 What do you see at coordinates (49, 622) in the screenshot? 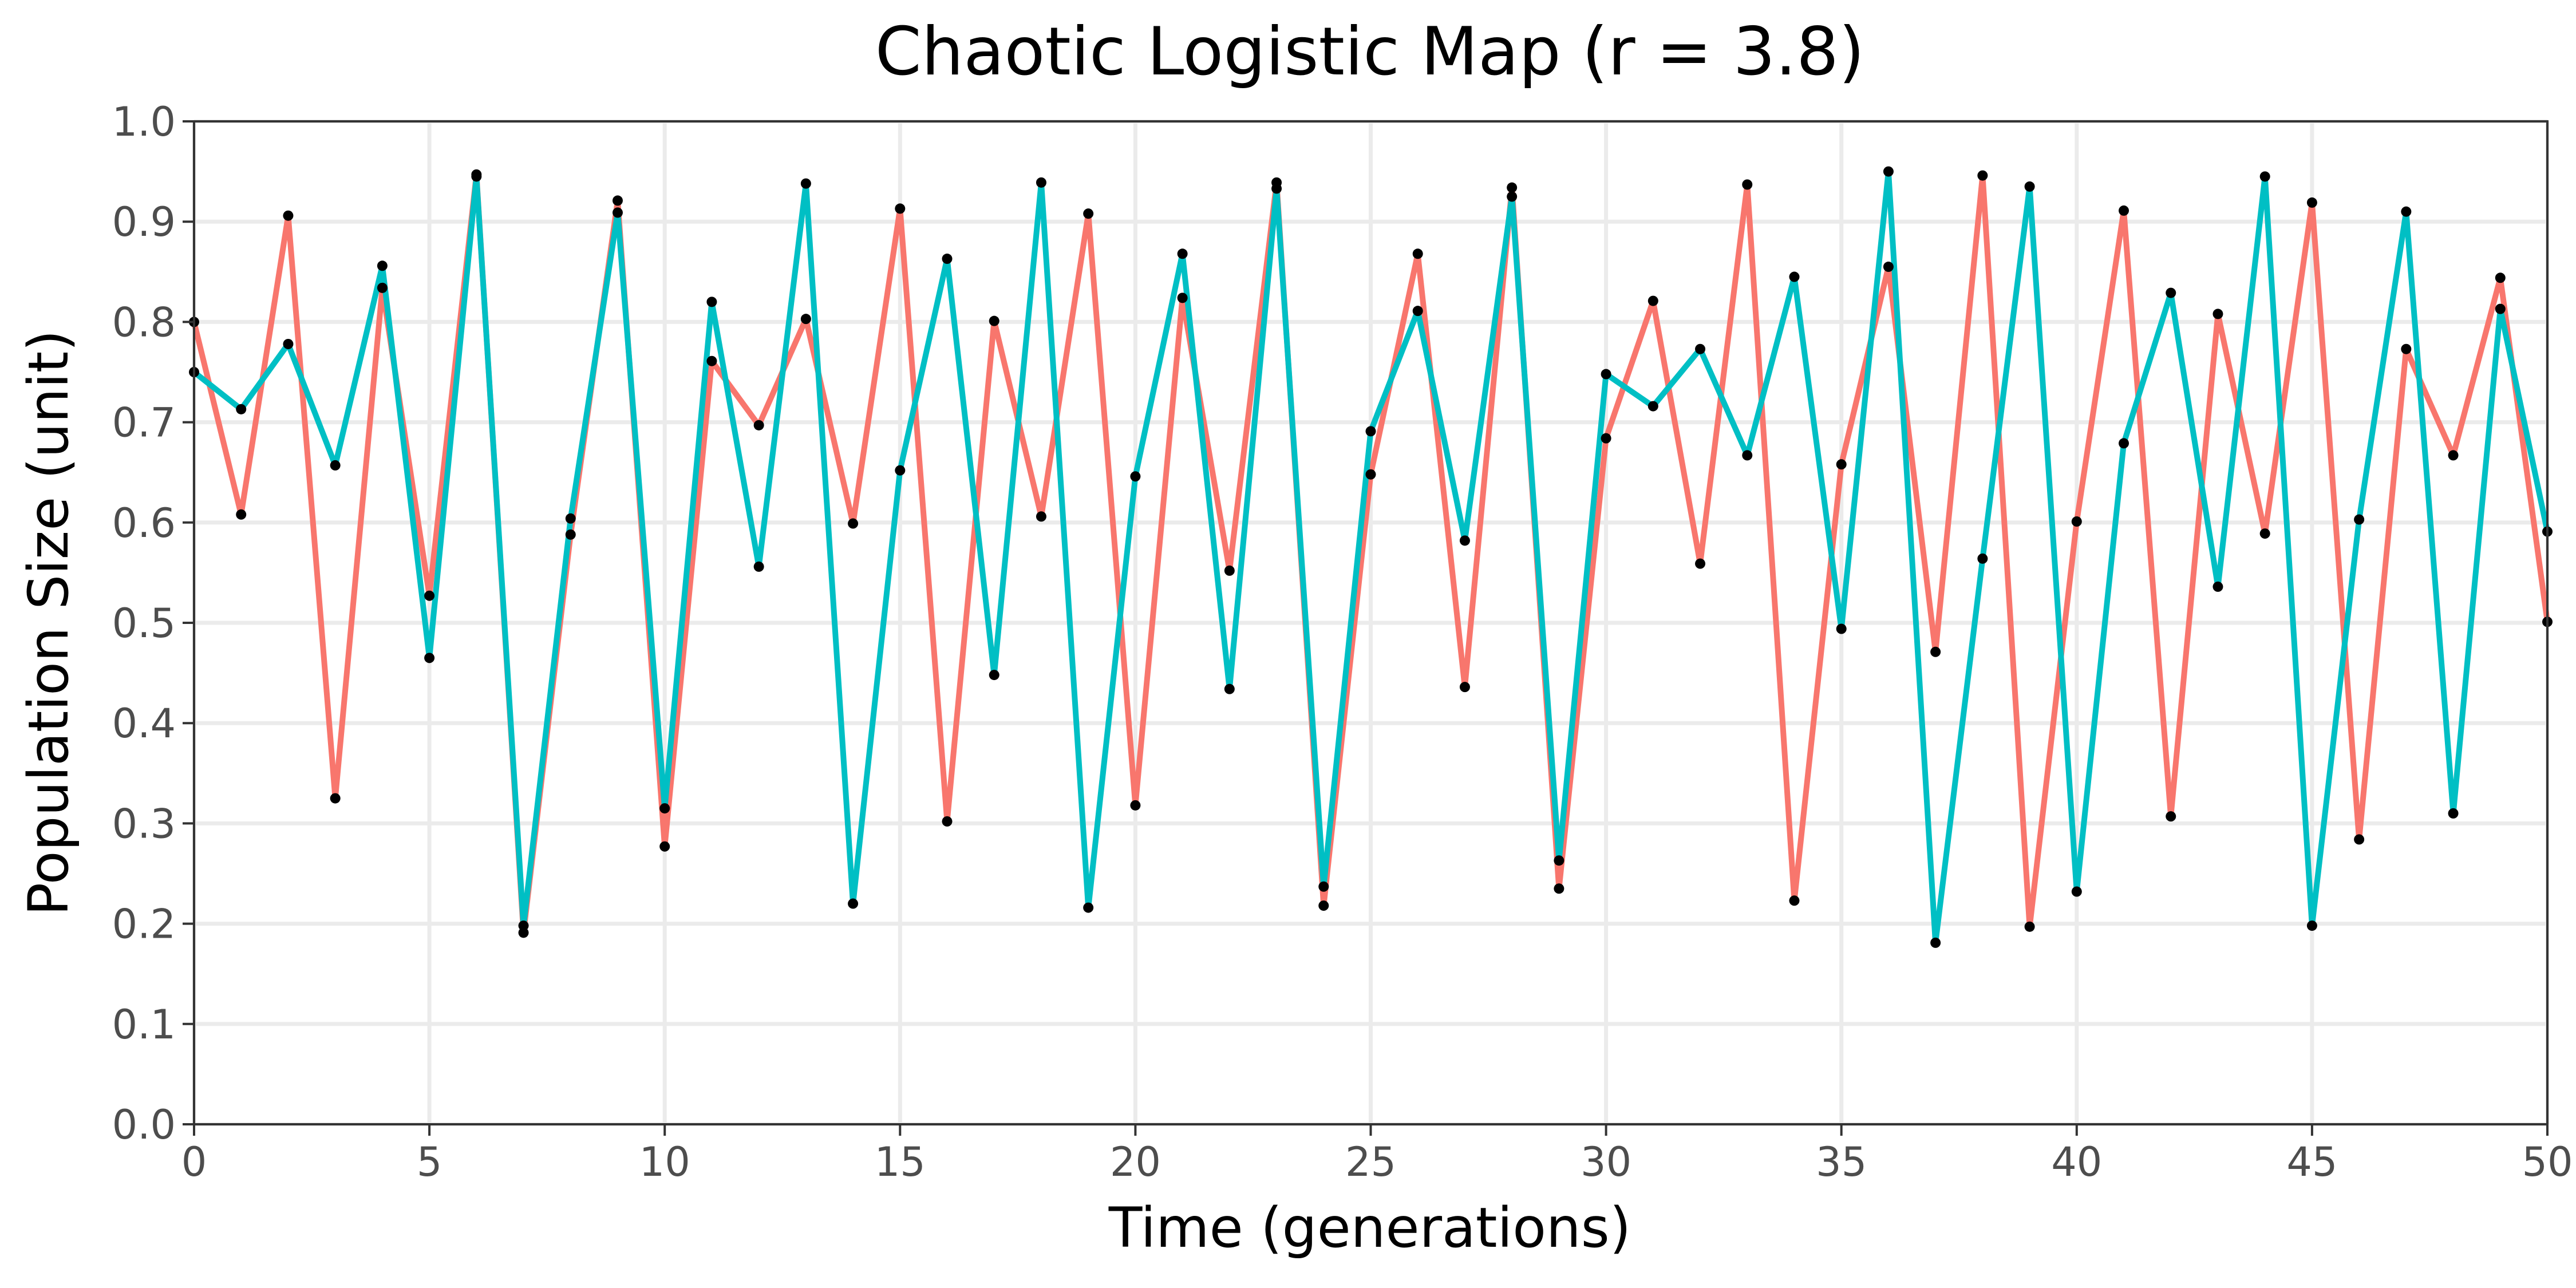
I see `y-axis-title: Population Size (unit)` at bounding box center [49, 622].